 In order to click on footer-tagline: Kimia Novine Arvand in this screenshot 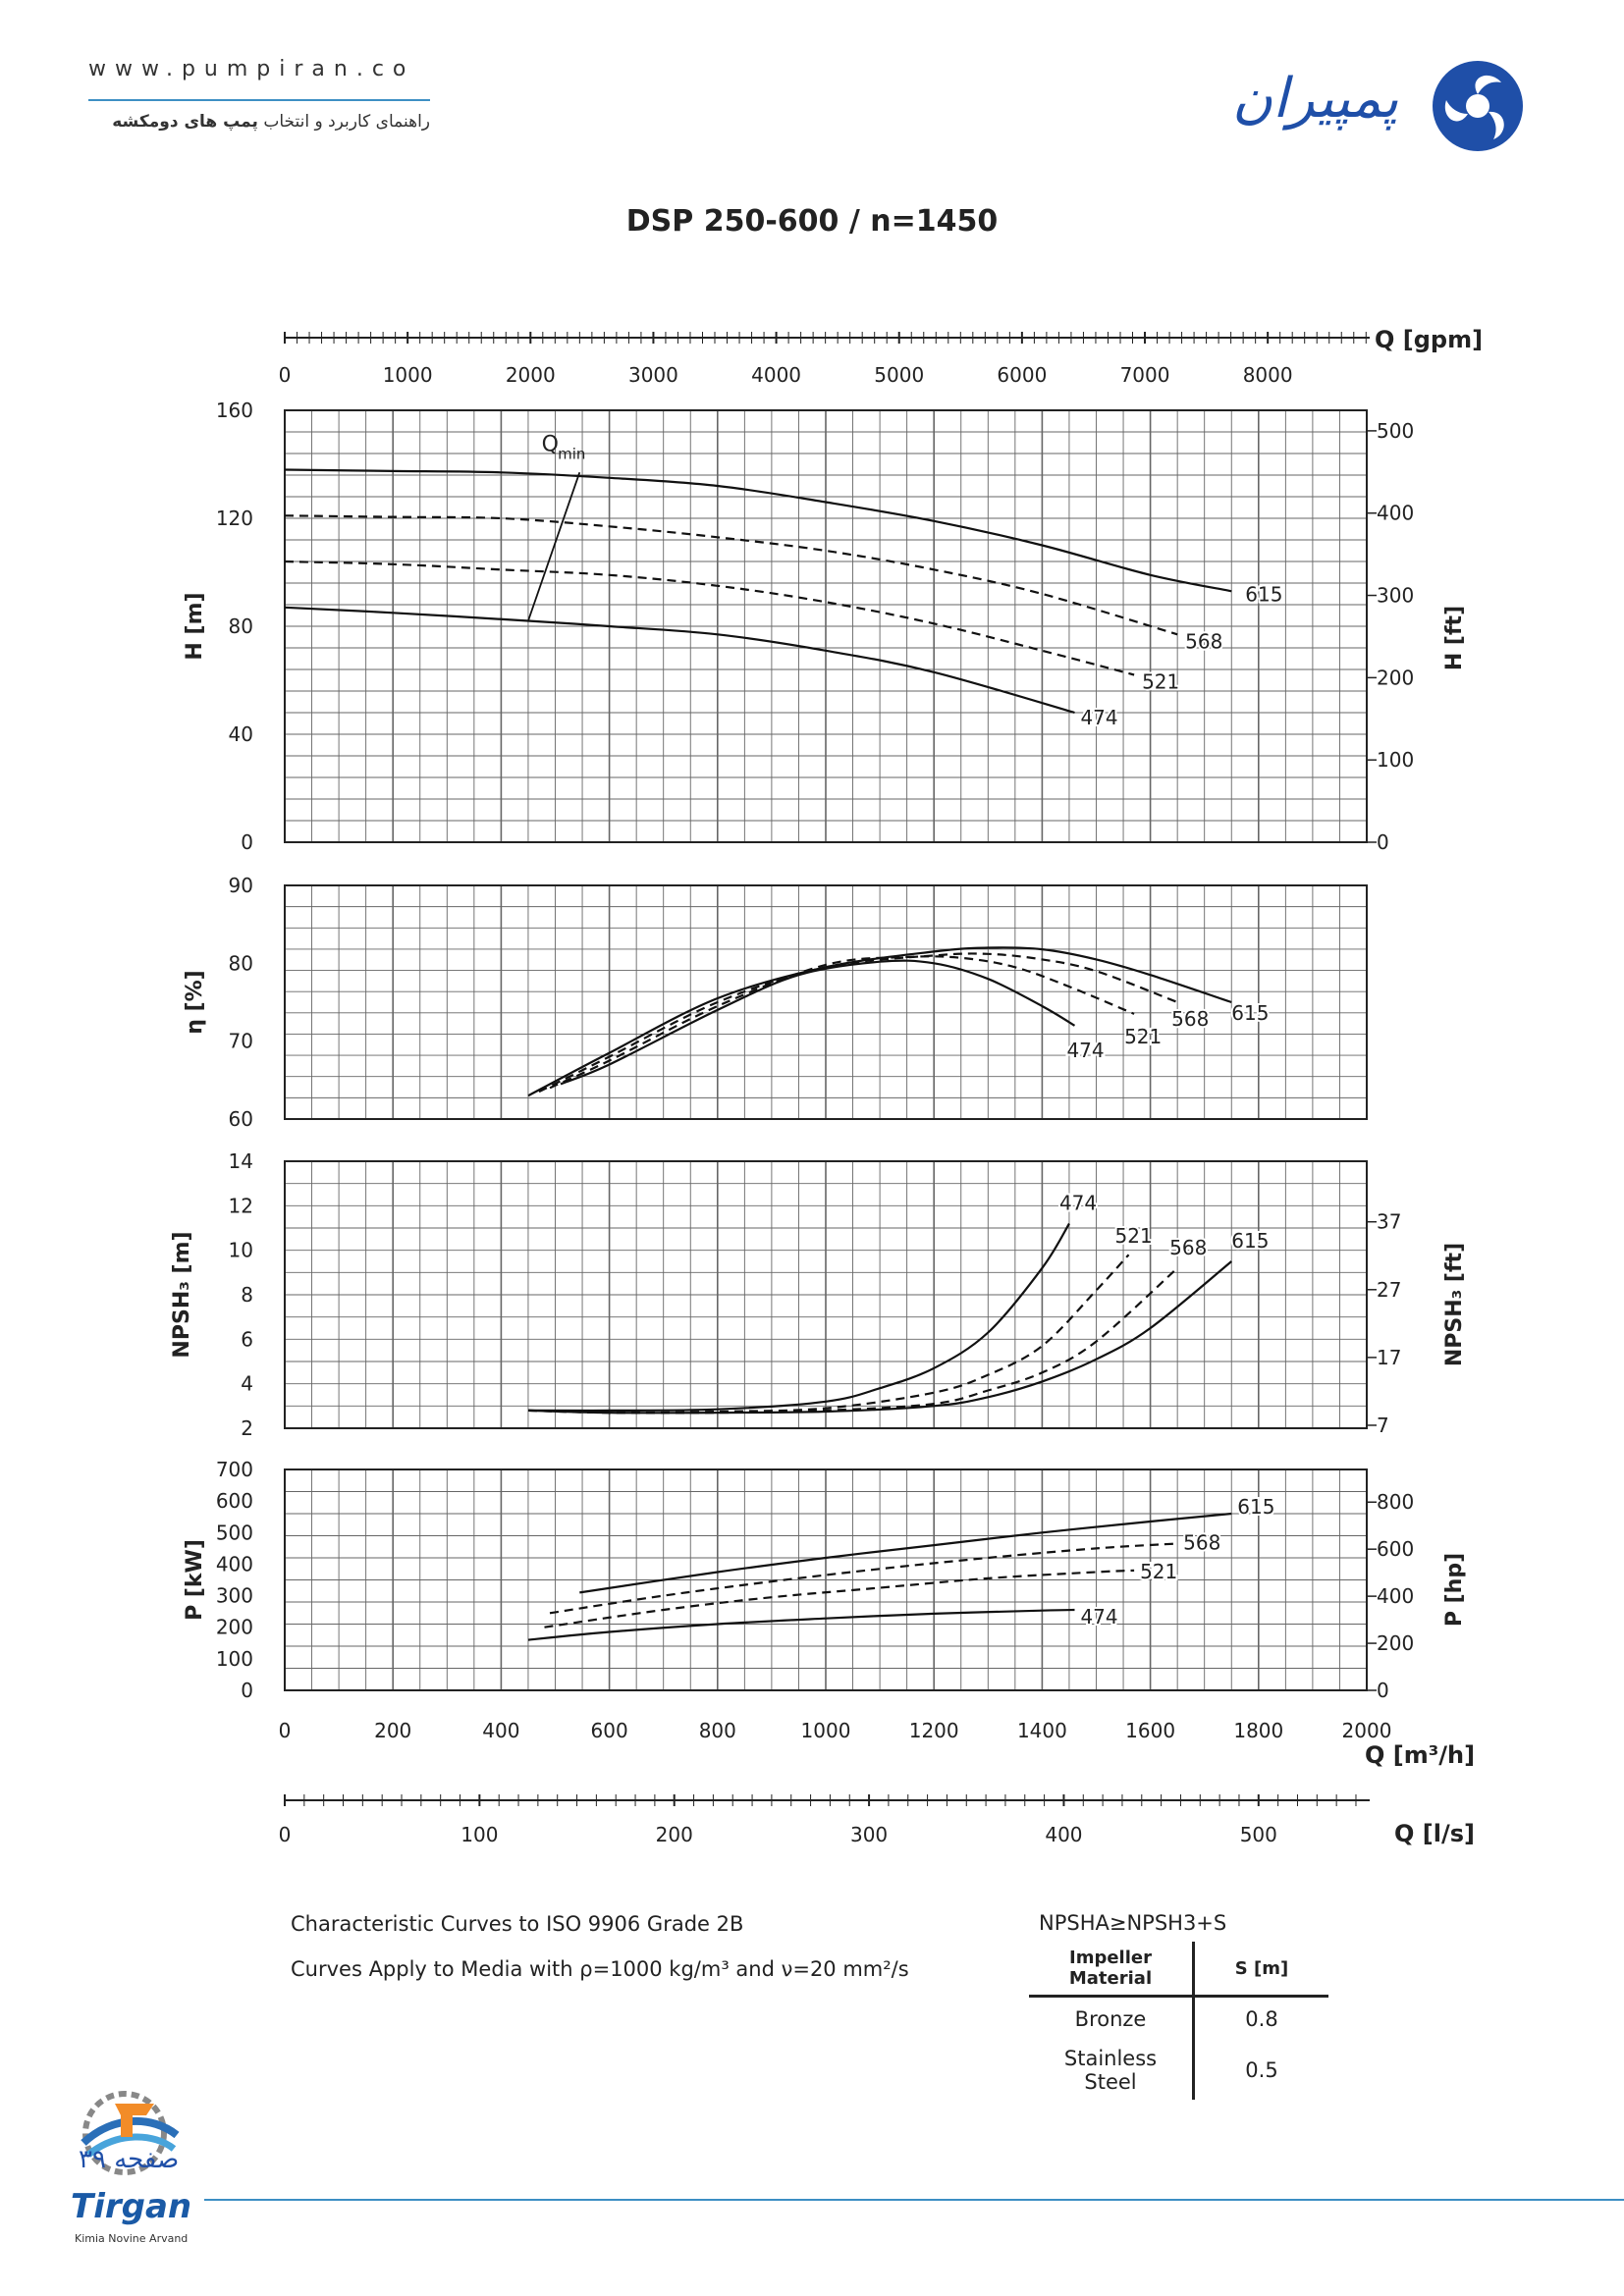, I will do `click(132, 2239)`.